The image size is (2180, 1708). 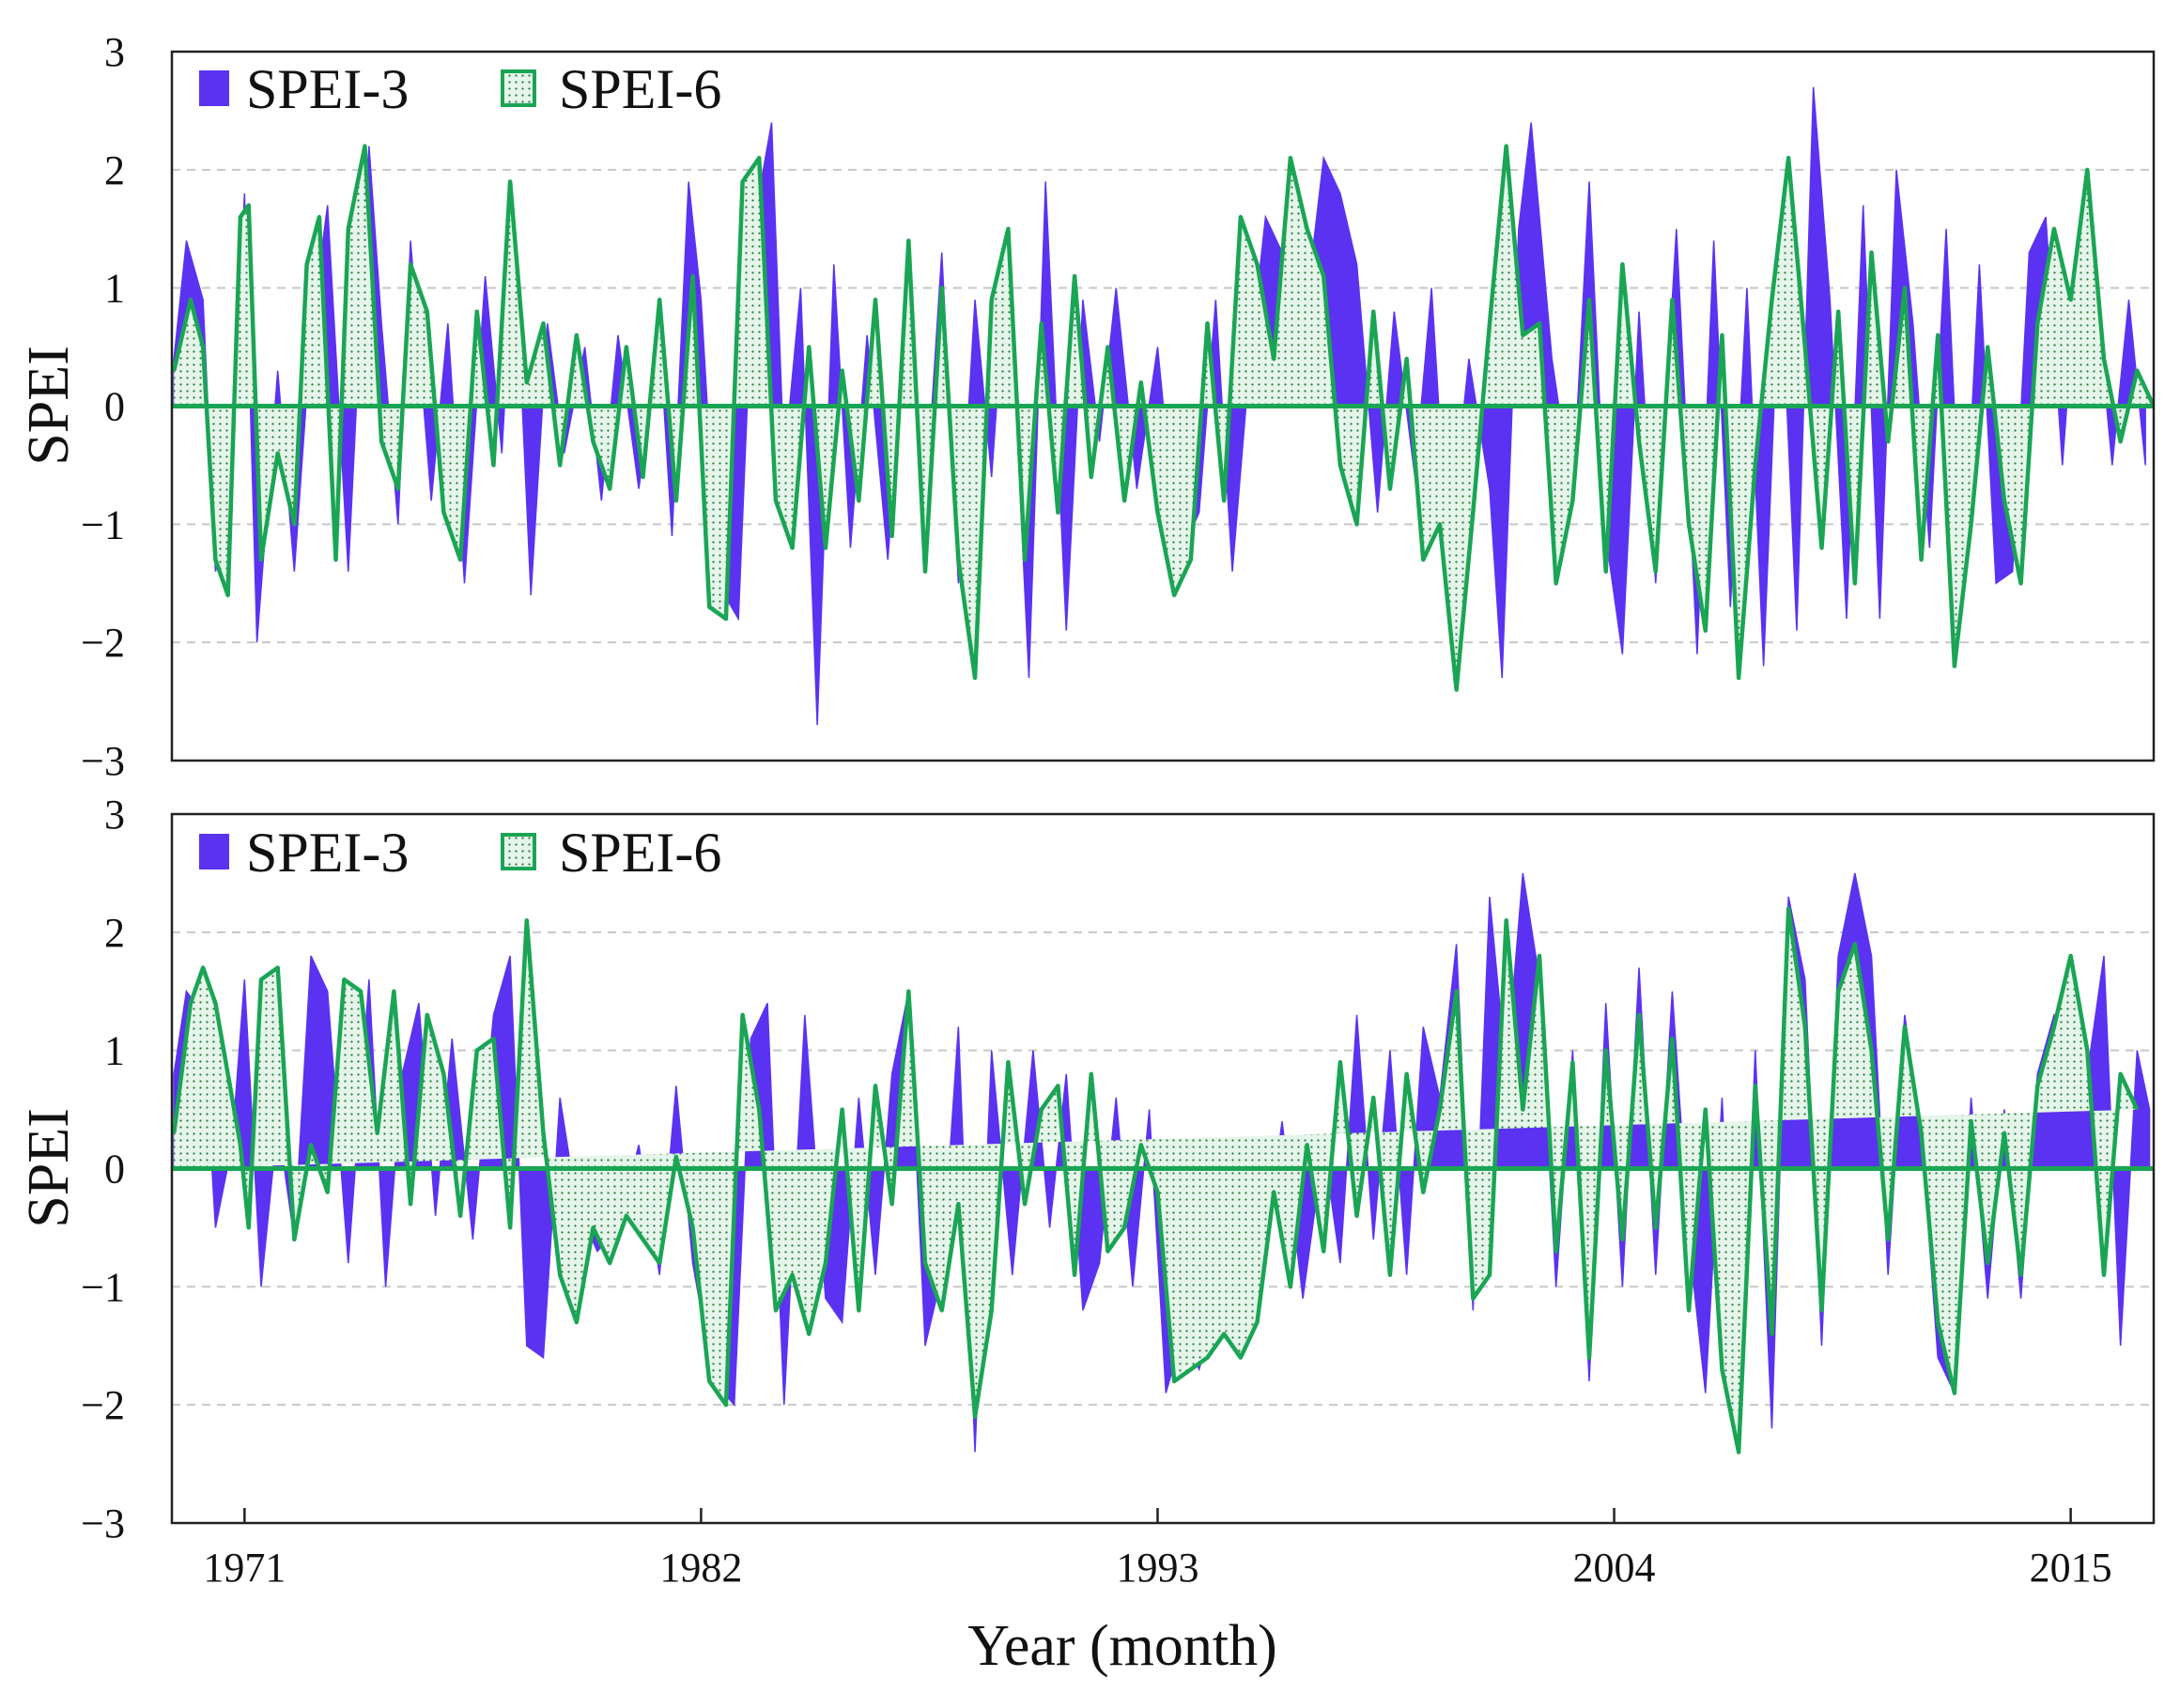 What do you see at coordinates (327, 89) in the screenshot?
I see `legend-label-spei3-top: SPEI-3` at bounding box center [327, 89].